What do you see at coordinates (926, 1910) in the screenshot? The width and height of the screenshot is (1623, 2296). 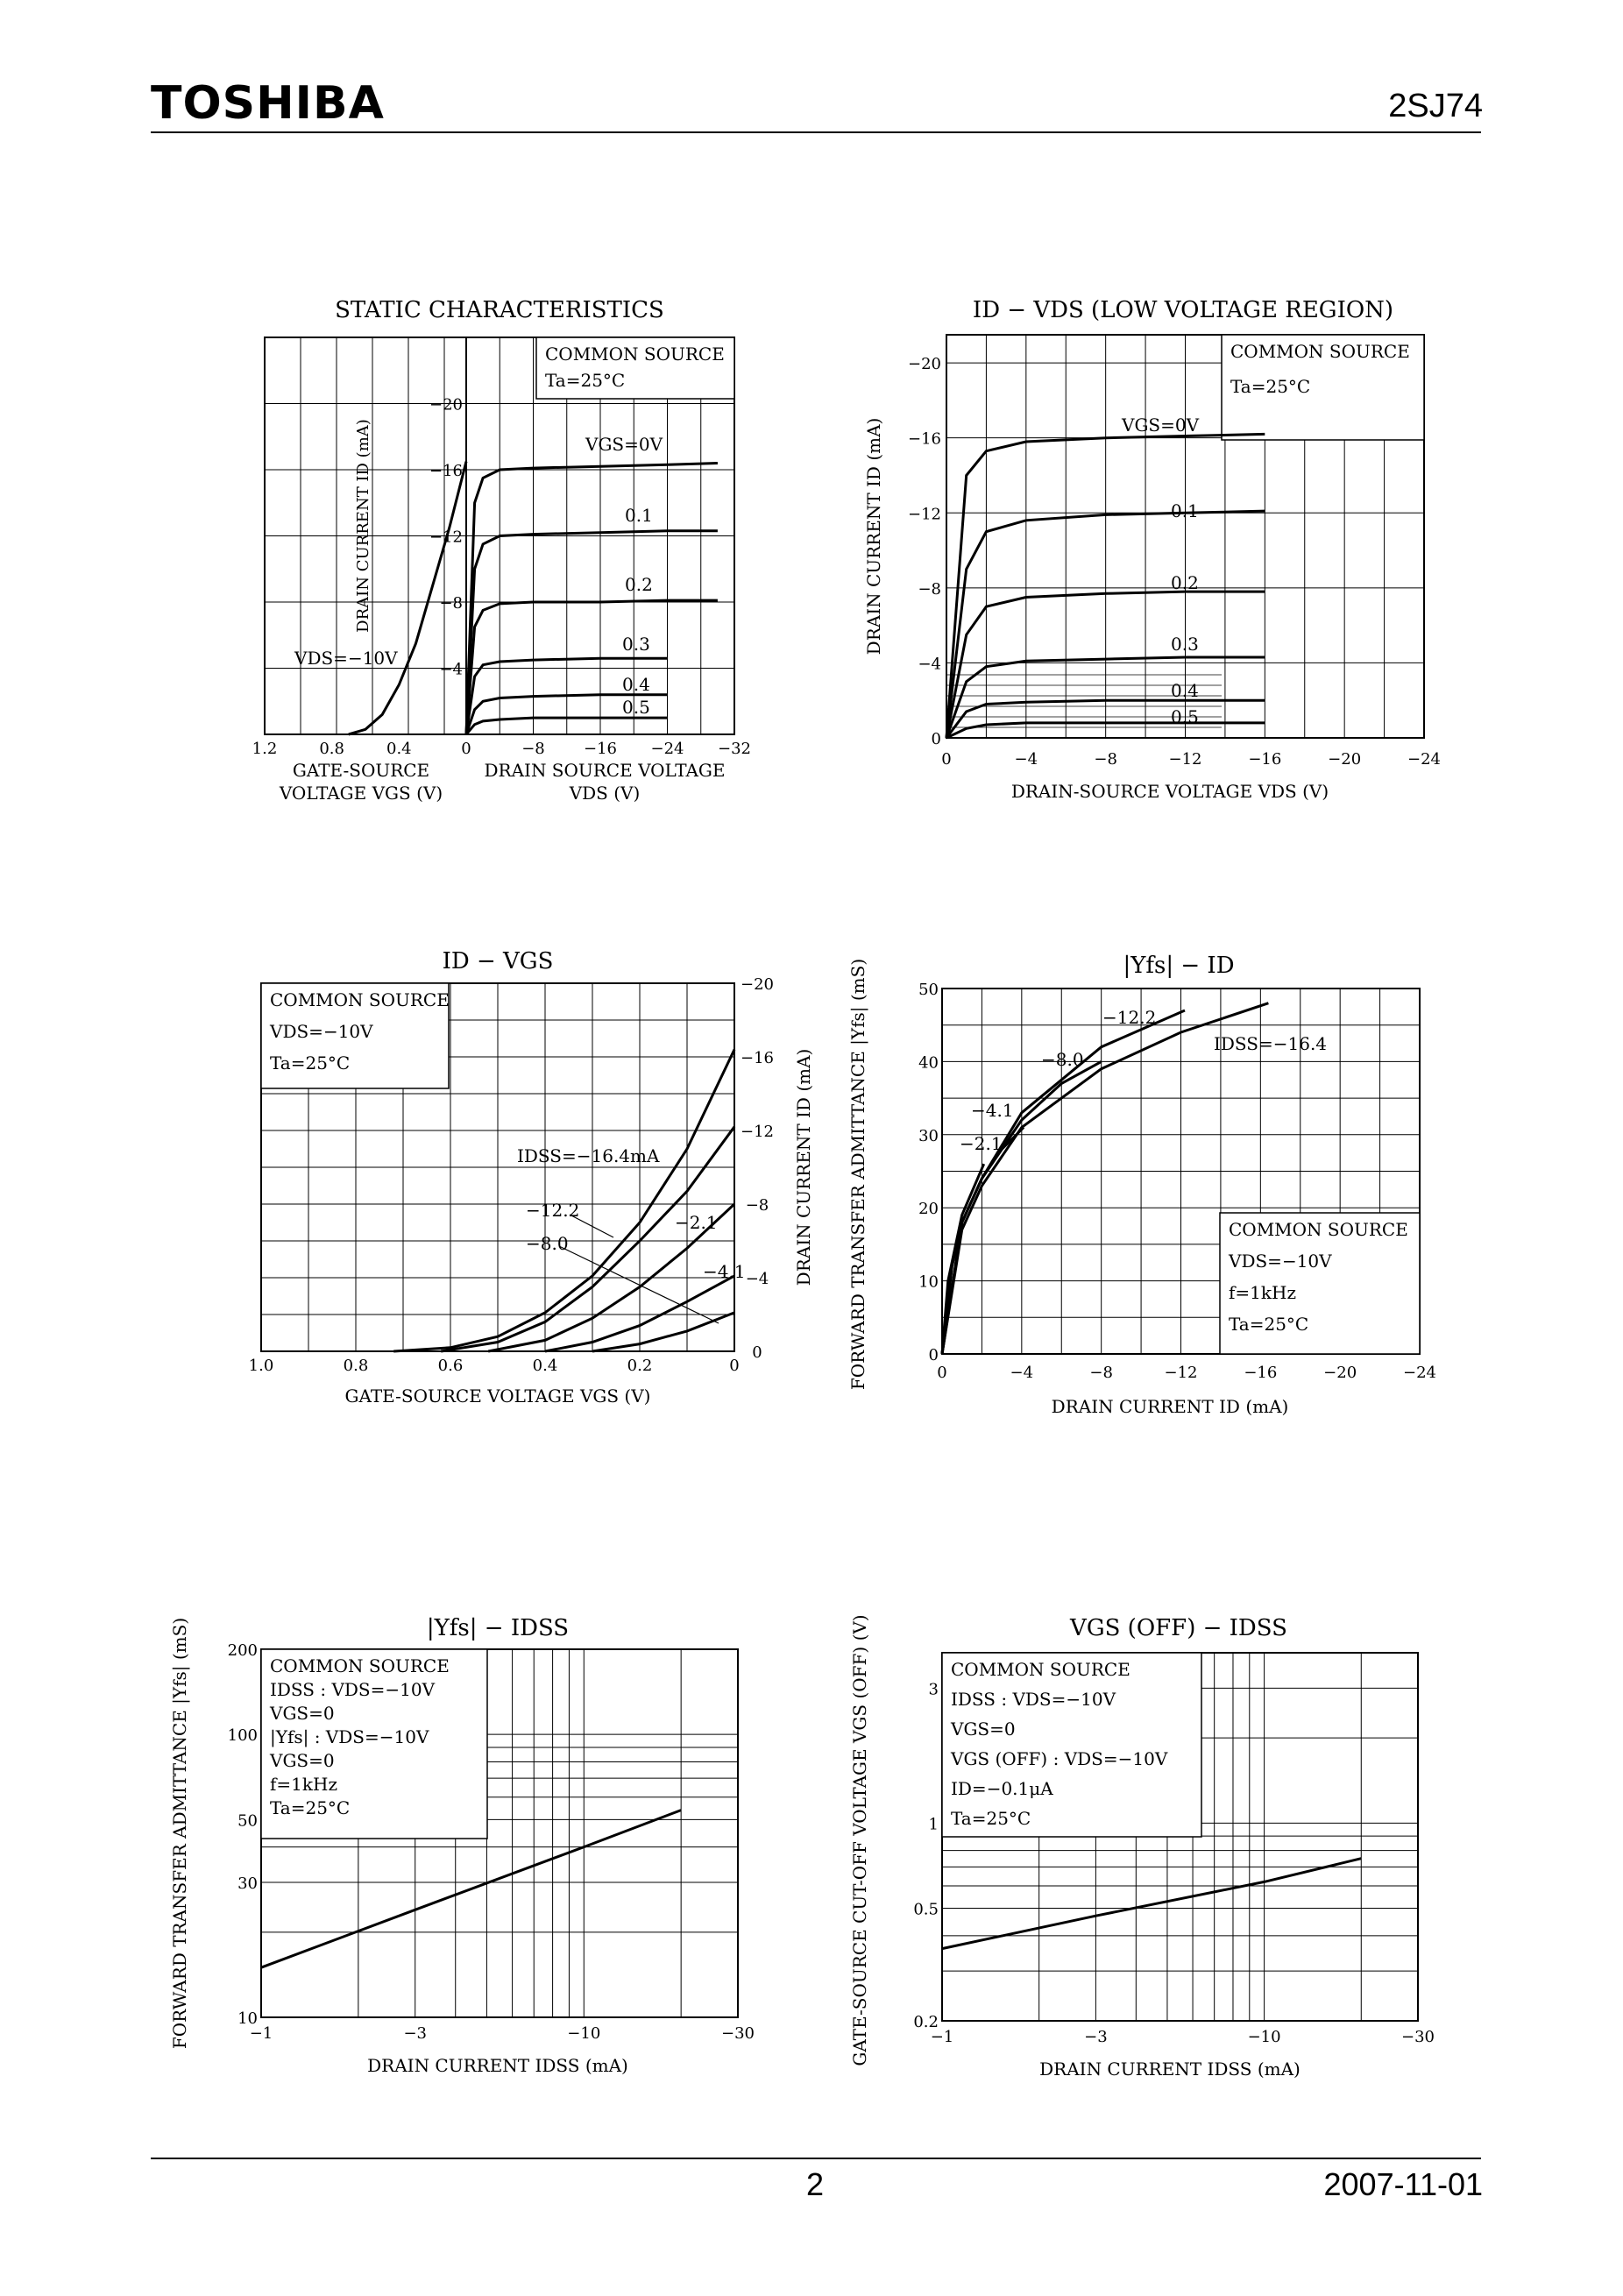 I see `y-tick-label: 0.5` at bounding box center [926, 1910].